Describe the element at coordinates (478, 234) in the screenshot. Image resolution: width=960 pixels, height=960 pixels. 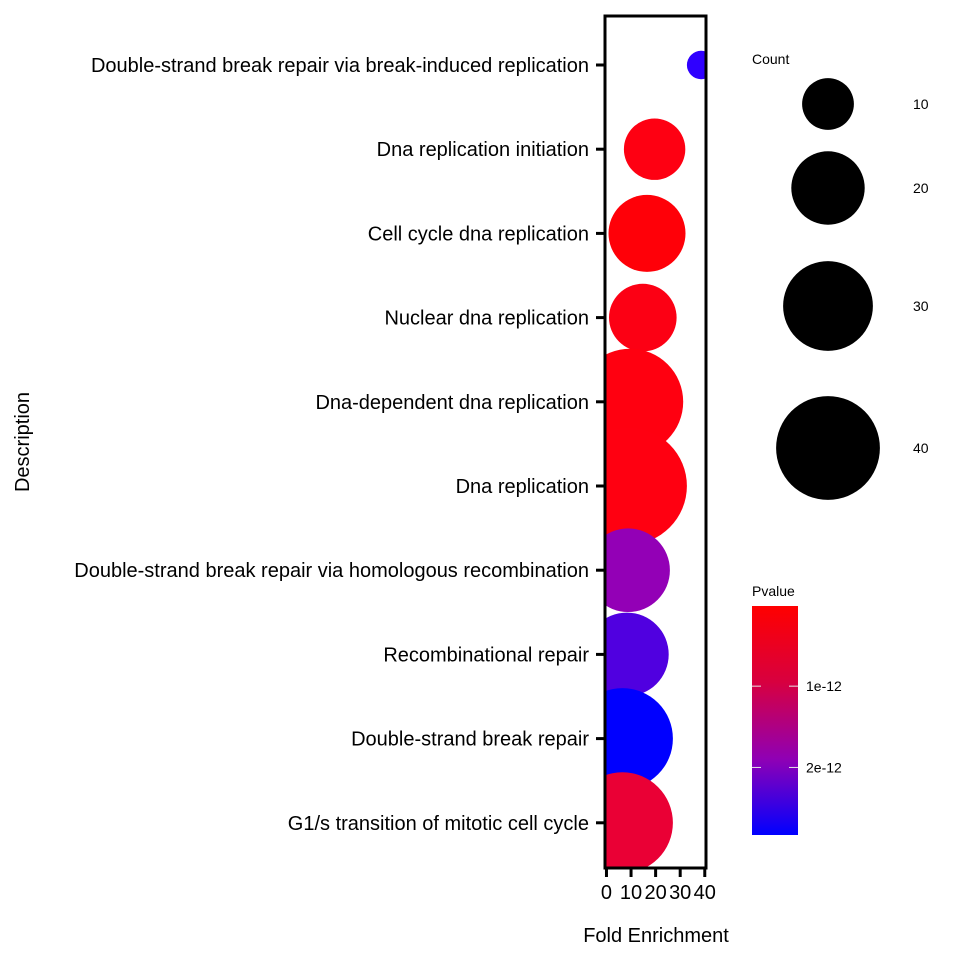
I see `y-tick-label: Cell cycle dna replication` at that location.